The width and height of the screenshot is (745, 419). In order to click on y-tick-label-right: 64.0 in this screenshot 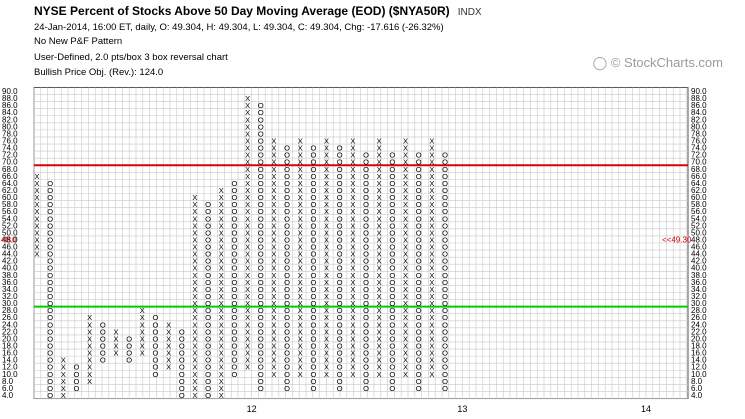, I will do `click(699, 183)`.